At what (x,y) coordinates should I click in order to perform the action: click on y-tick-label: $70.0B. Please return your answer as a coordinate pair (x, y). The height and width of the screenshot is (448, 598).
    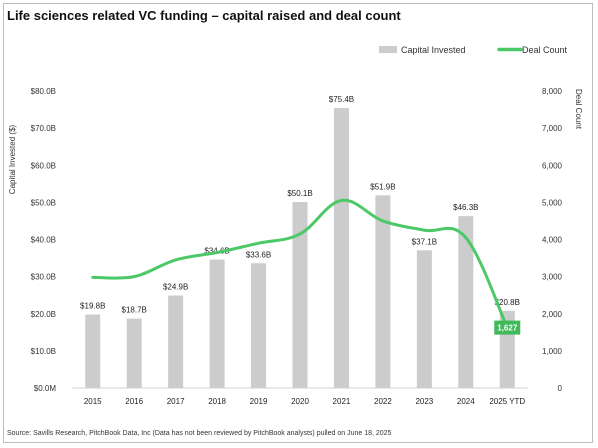
    Looking at the image, I should click on (43, 128).